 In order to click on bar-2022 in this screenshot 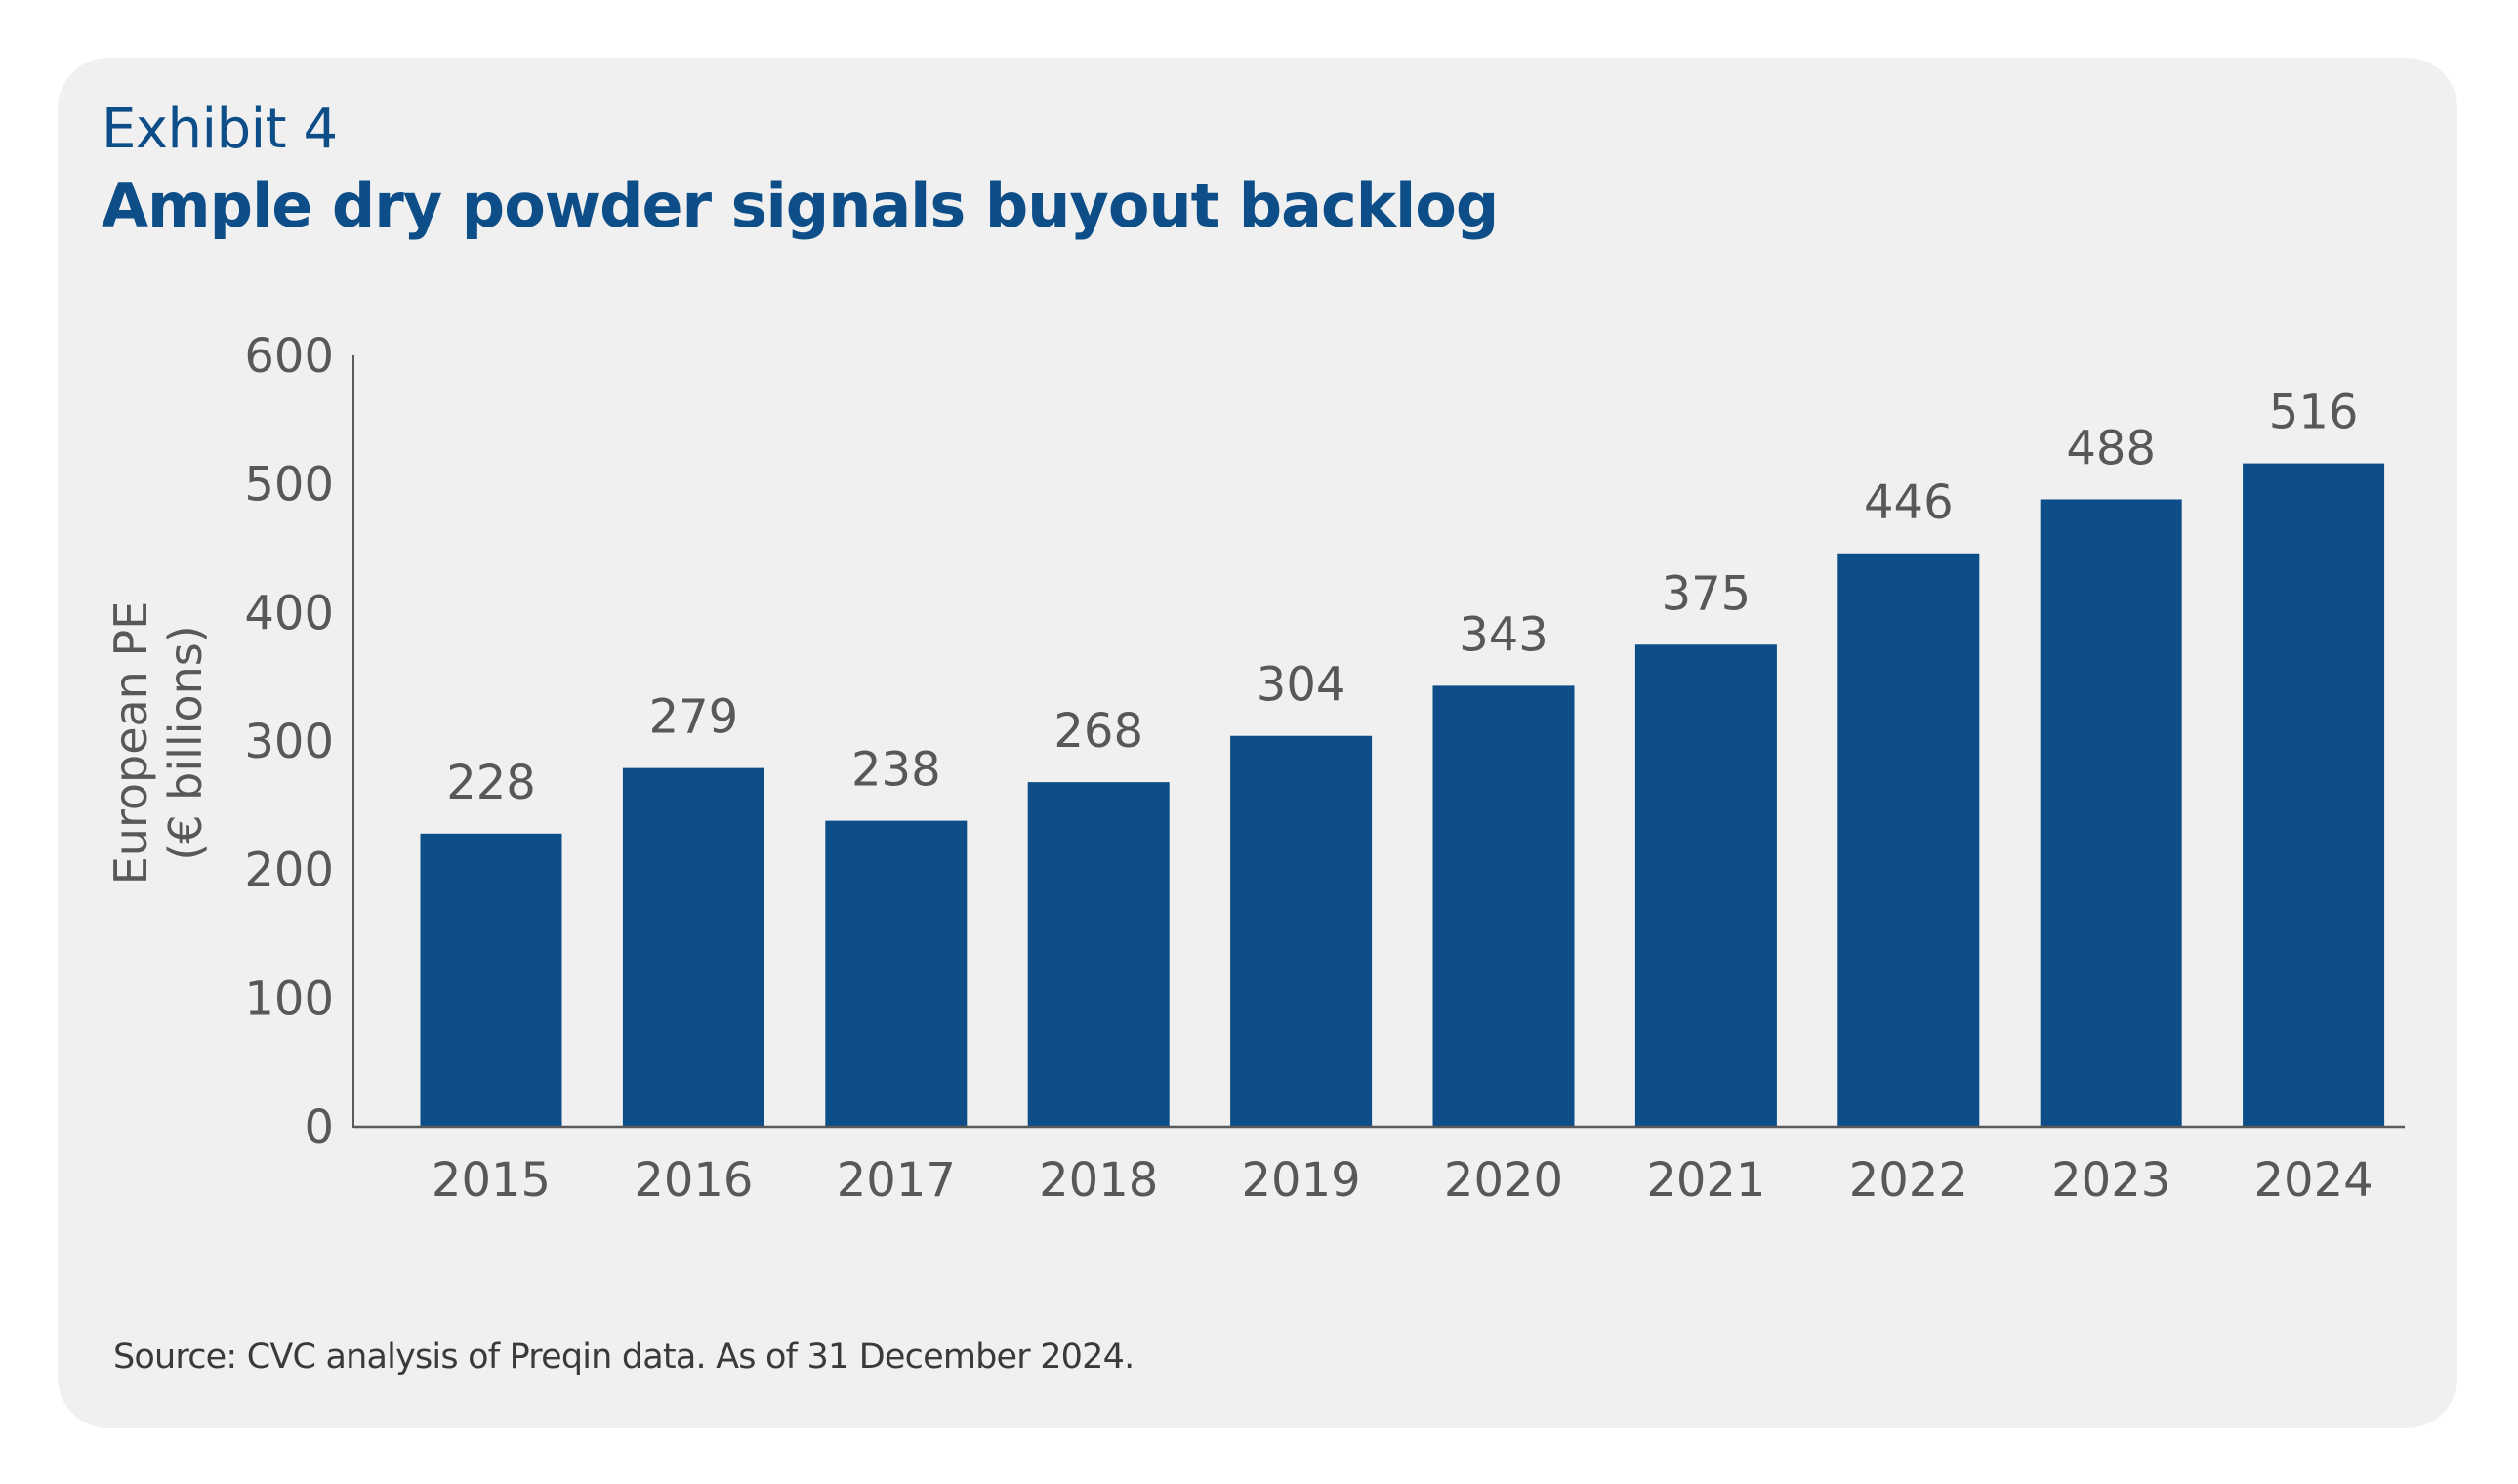, I will do `click(1908, 840)`.